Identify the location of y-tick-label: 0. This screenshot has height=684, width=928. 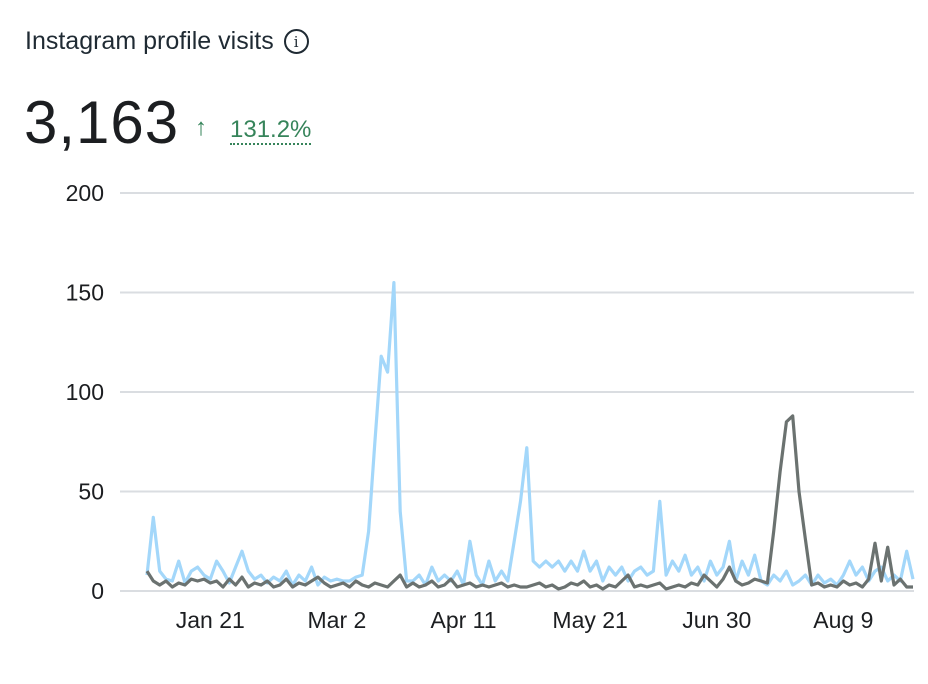
(97, 591).